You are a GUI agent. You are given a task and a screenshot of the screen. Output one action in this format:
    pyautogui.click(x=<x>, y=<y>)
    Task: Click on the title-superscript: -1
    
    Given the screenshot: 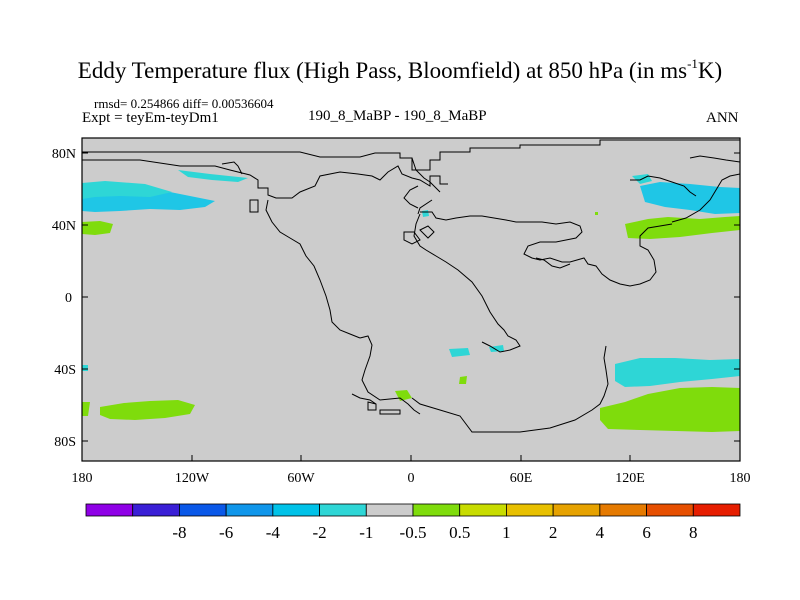 What is the action you would take?
    pyautogui.click(x=692, y=63)
    